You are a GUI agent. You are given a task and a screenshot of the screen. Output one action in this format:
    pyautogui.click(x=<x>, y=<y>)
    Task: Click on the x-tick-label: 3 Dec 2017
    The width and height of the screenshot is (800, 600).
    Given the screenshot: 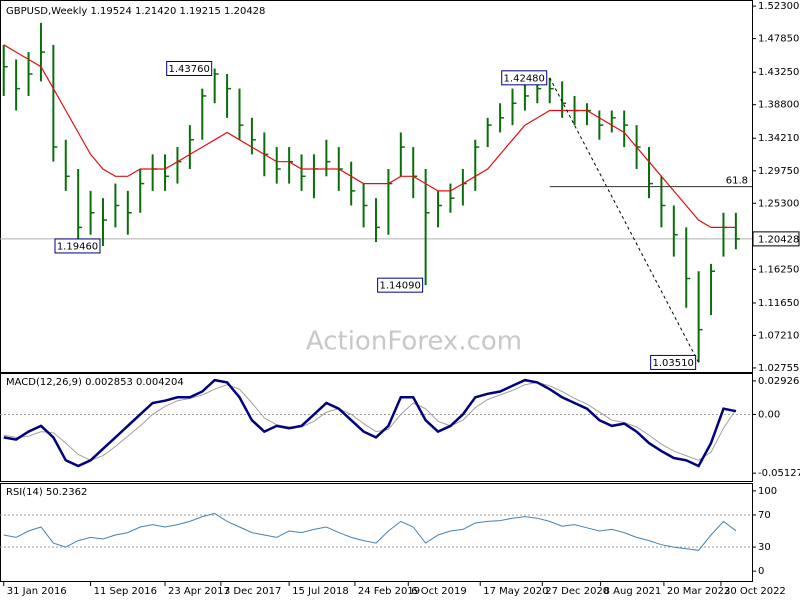 What is the action you would take?
    pyautogui.click(x=253, y=591)
    